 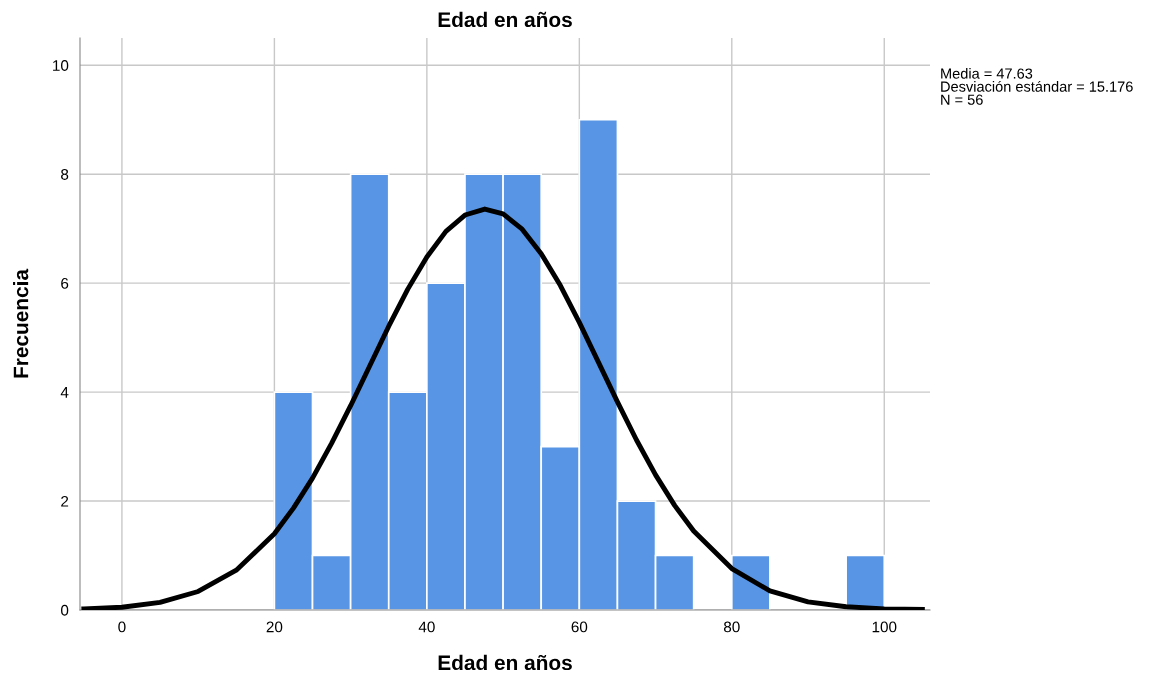 I want to click on x-tick-label: 0, so click(x=122, y=627).